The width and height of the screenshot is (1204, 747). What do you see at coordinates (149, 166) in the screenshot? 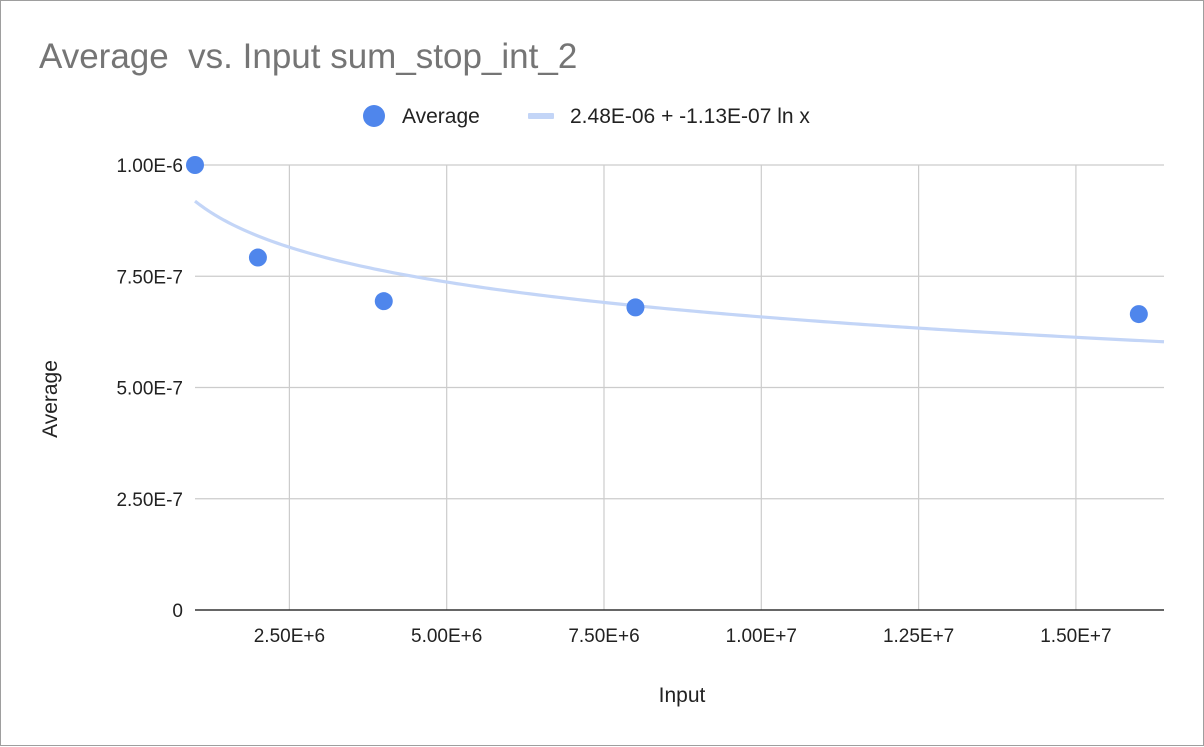
I see `y-tick-label-4: 1.00E-6` at bounding box center [149, 166].